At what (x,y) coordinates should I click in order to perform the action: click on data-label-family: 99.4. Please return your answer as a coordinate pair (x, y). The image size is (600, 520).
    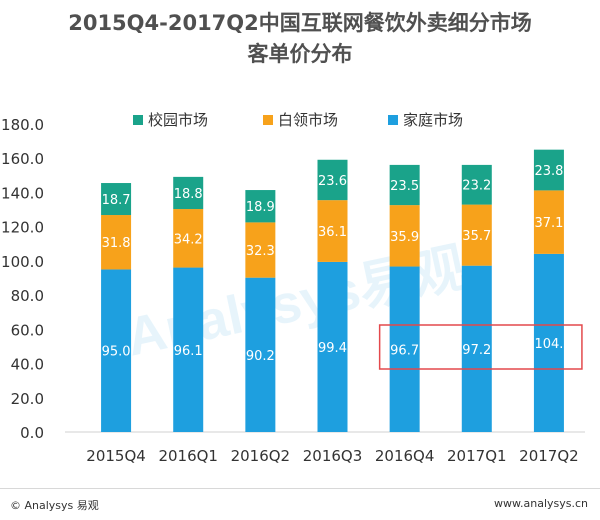
    Looking at the image, I should click on (332, 348).